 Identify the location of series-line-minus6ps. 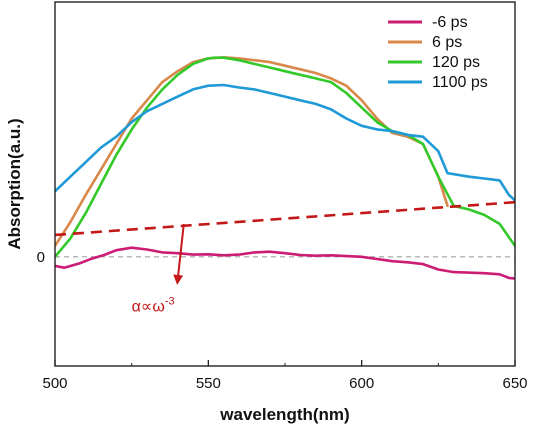
(285, 263).